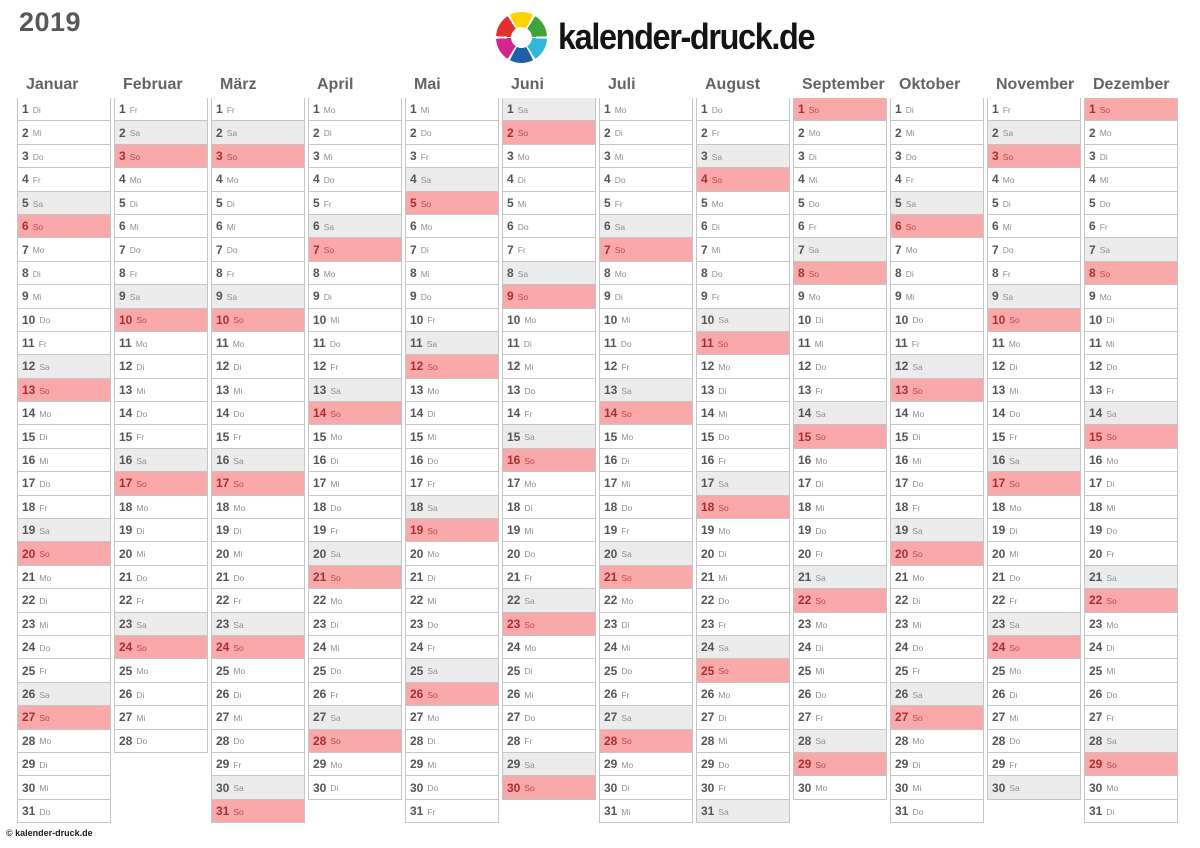 The width and height of the screenshot is (1200, 848). Describe the element at coordinates (1034, 764) in the screenshot. I see `day-cell: 29 Fr` at that location.